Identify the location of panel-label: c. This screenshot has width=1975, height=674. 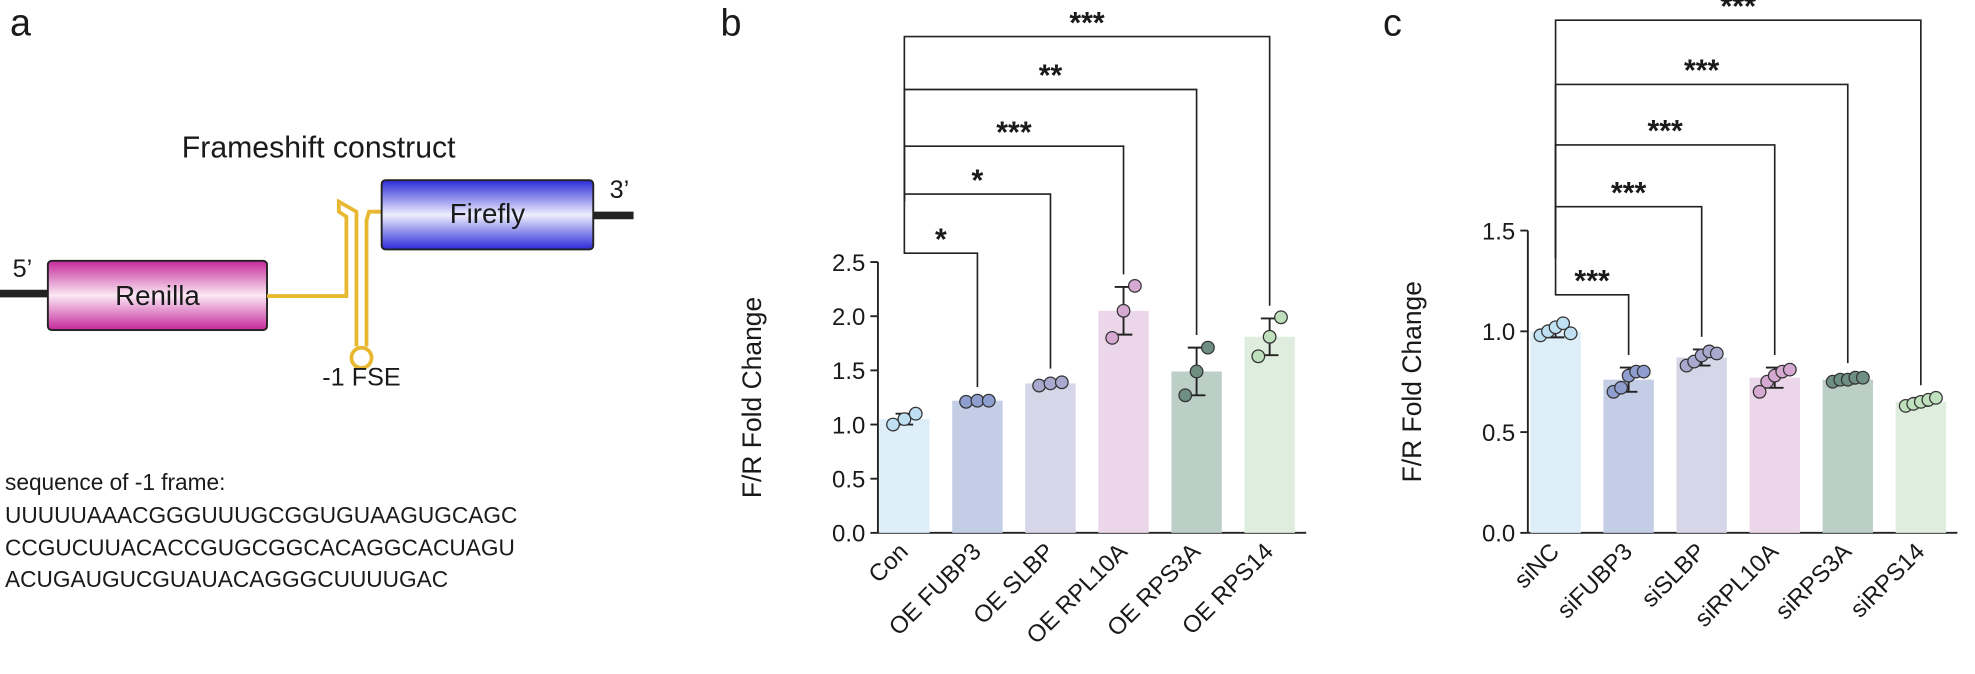
(1392, 23).